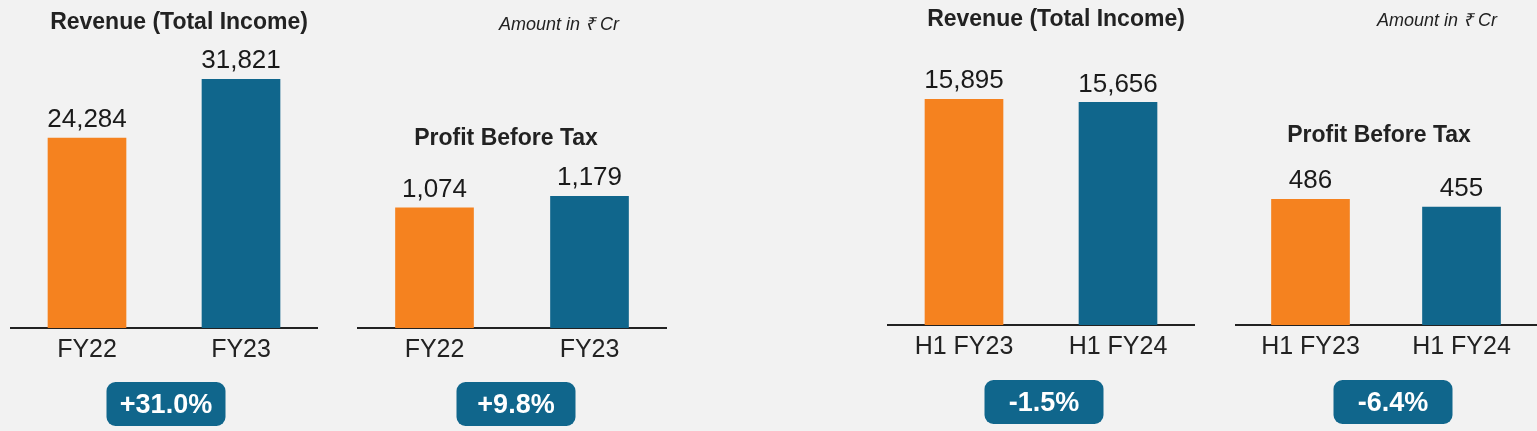 This screenshot has height=431, width=1537. Describe the element at coordinates (87, 118) in the screenshot. I see `data-label: 24,284` at that location.